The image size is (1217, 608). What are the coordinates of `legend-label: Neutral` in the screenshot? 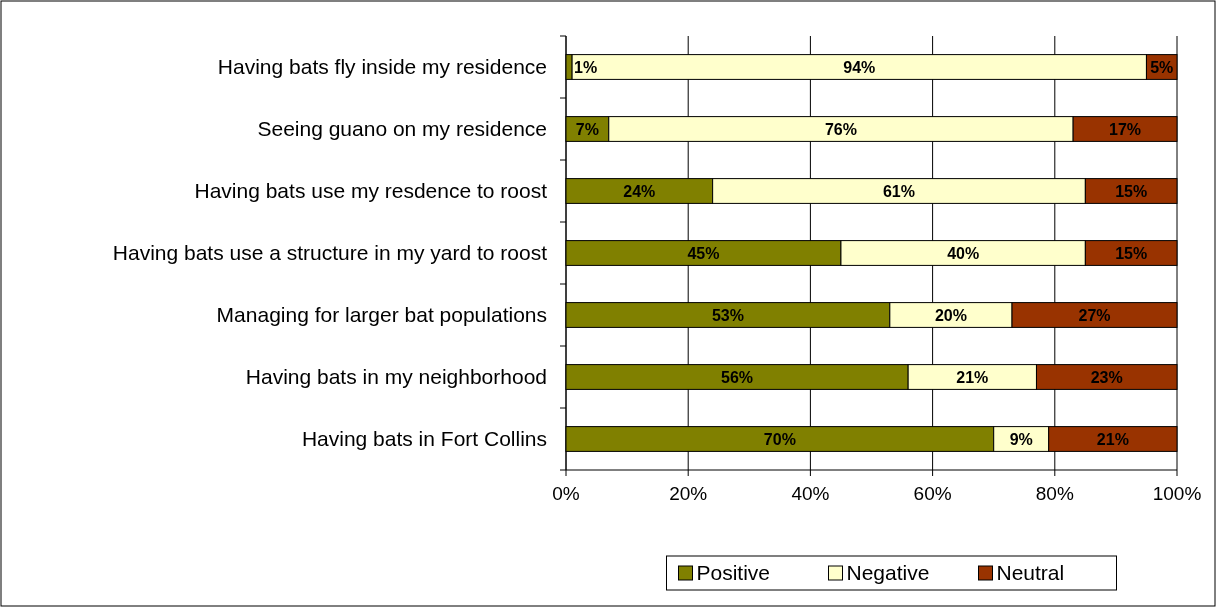 It's located at (1030, 573).